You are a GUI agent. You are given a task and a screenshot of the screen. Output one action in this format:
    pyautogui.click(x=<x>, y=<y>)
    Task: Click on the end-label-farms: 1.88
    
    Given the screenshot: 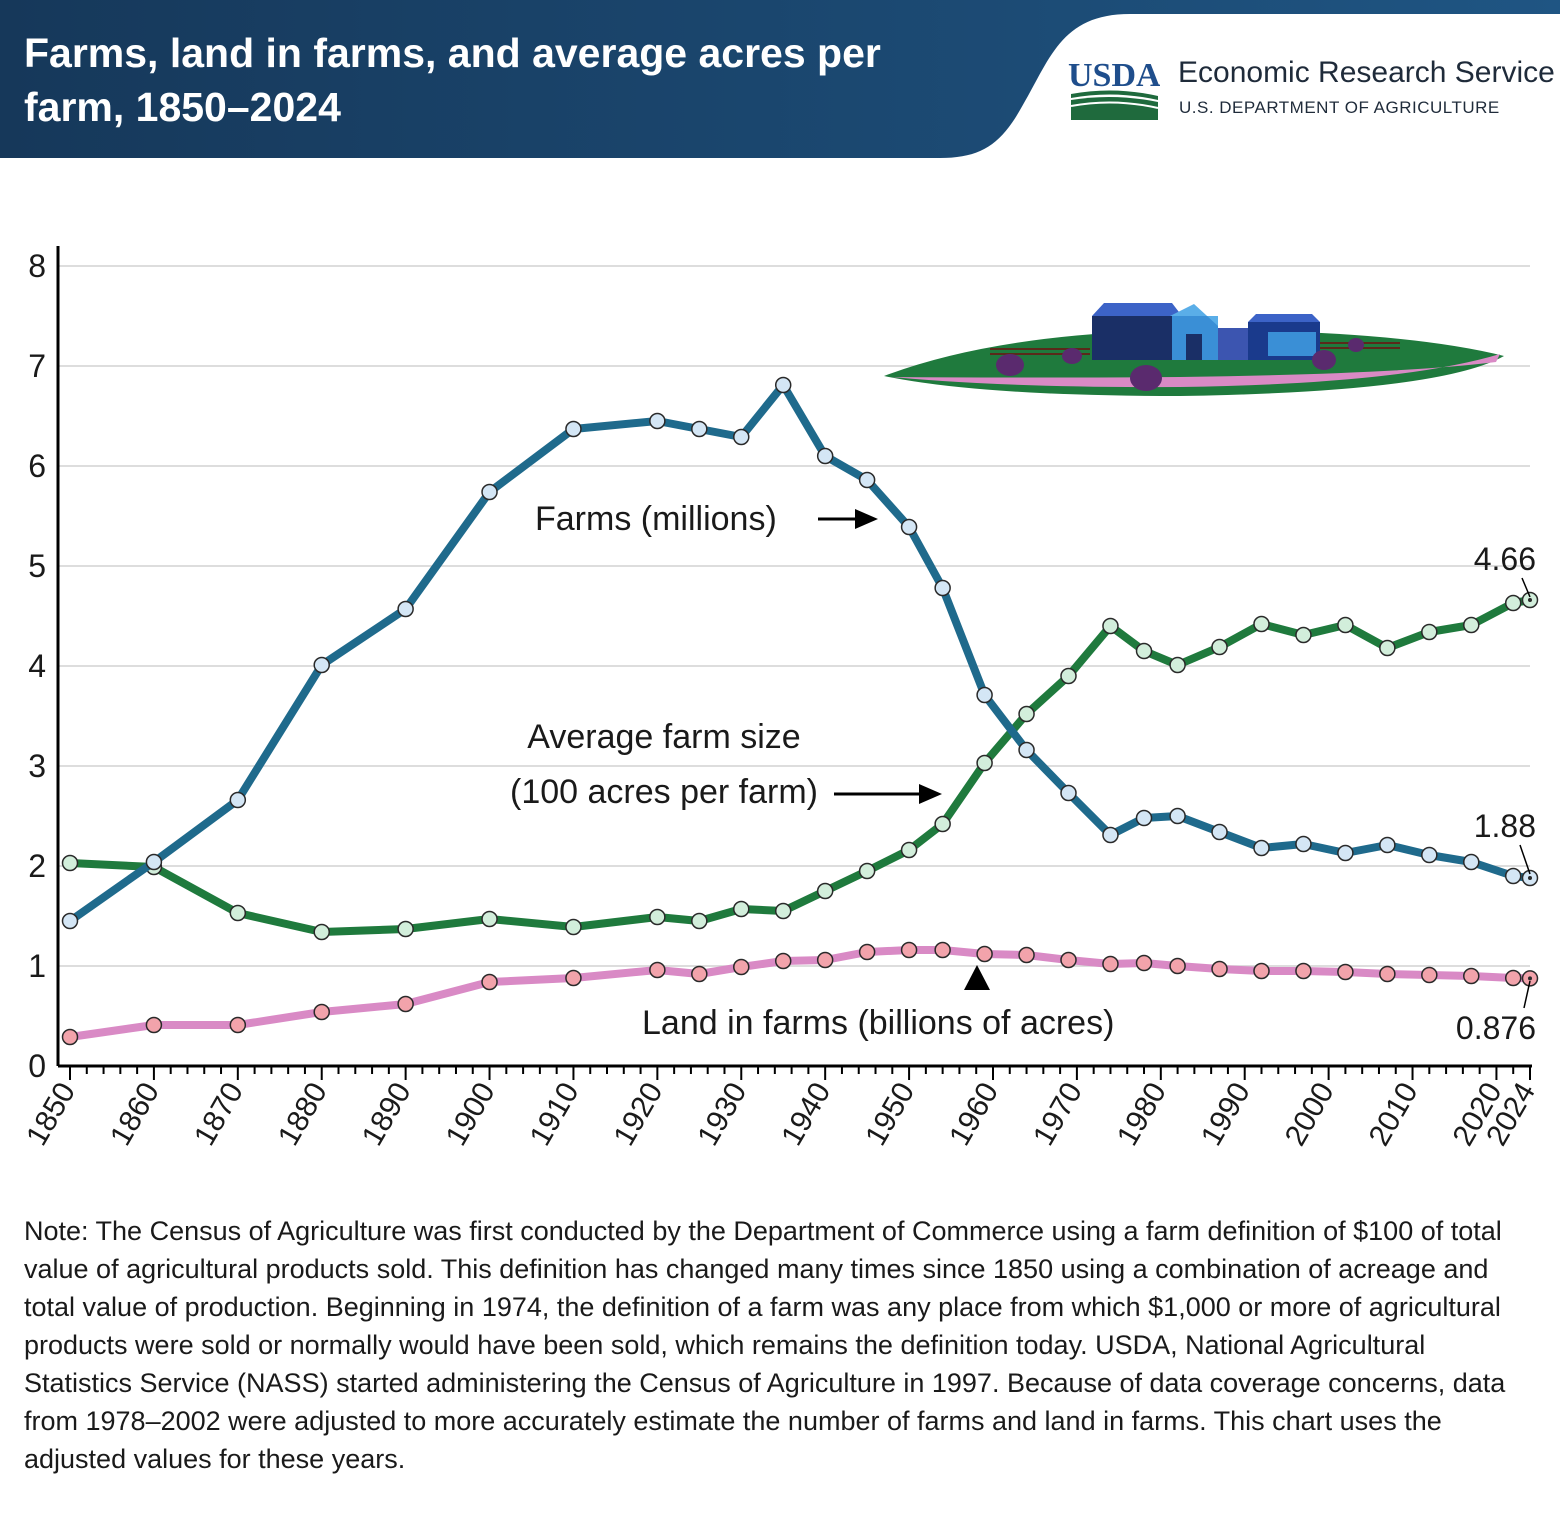 What is the action you would take?
    pyautogui.click(x=1505, y=826)
    